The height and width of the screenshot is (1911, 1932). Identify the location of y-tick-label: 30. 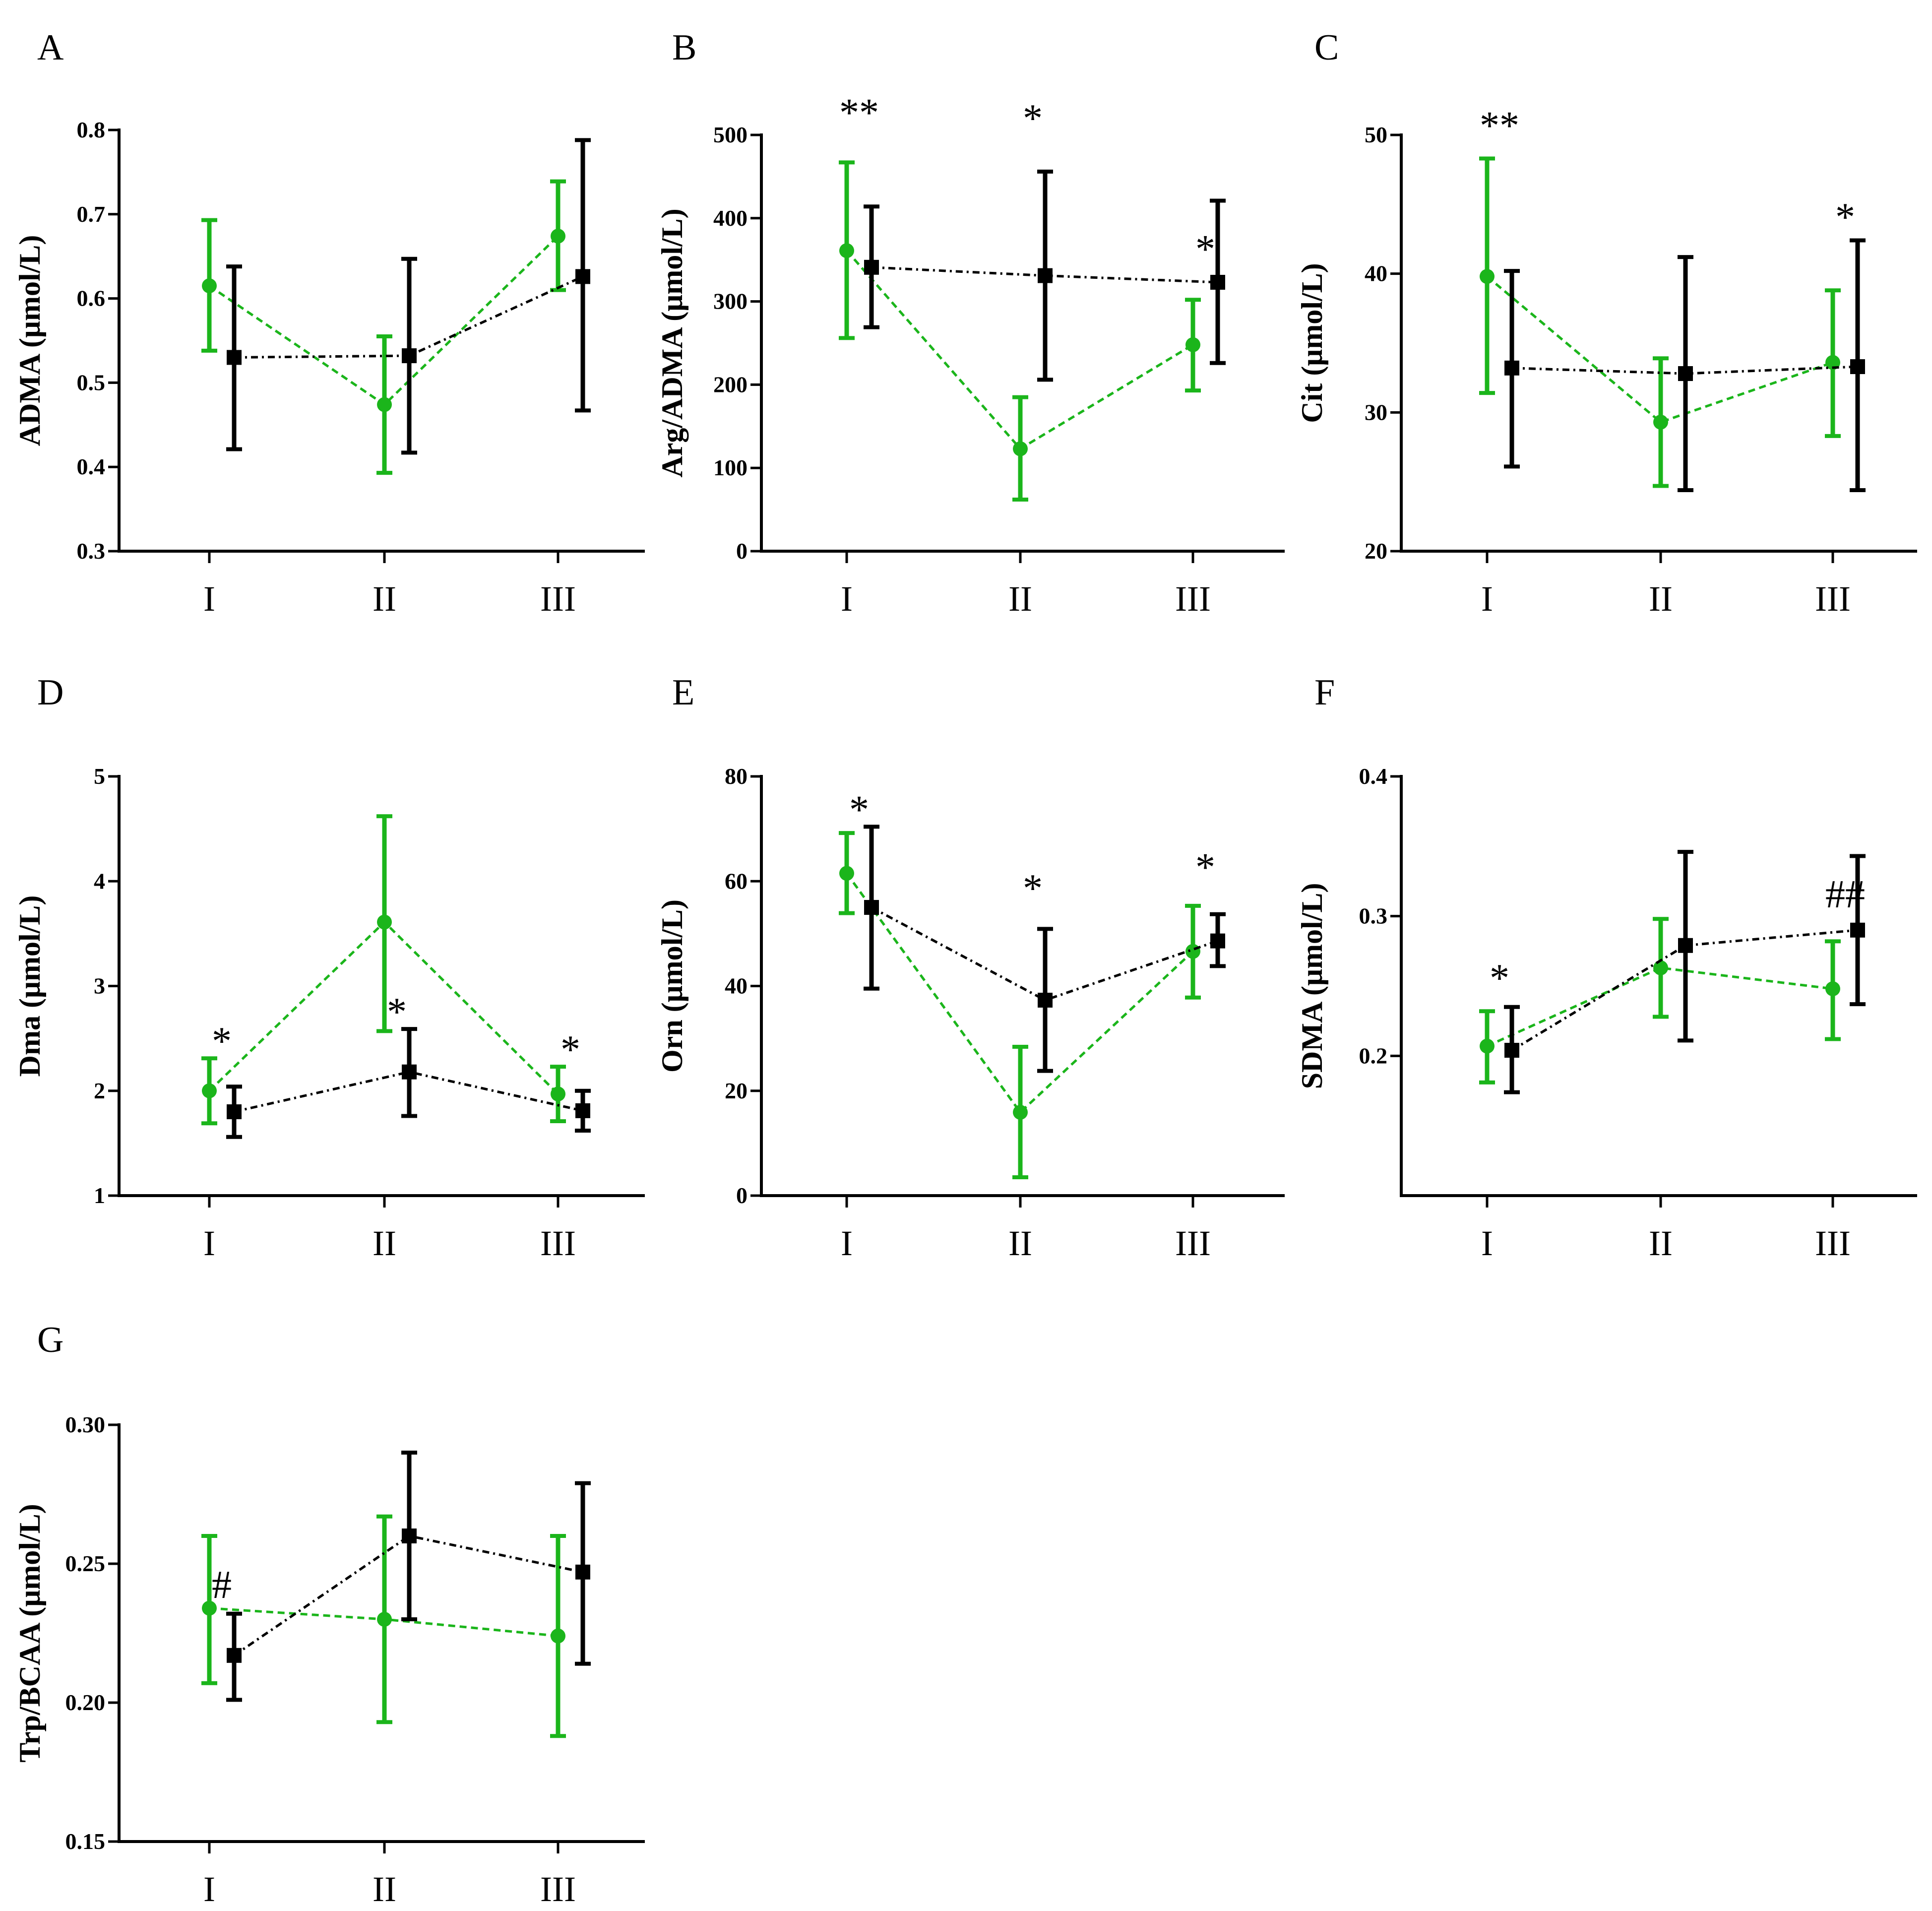
(1376, 412).